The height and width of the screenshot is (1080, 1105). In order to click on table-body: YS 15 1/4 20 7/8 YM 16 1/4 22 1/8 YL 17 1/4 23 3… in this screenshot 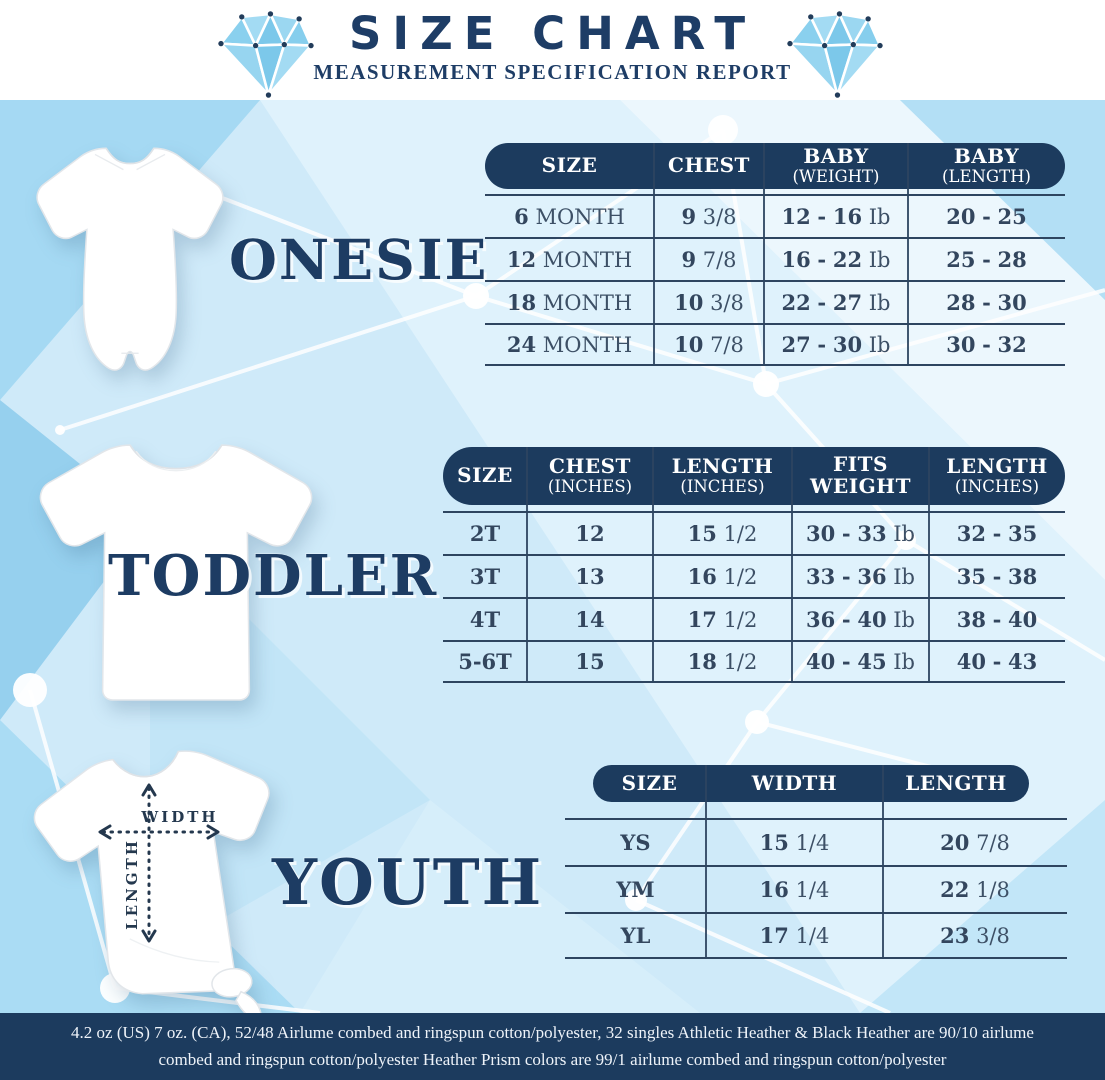, I will do `click(816, 888)`.